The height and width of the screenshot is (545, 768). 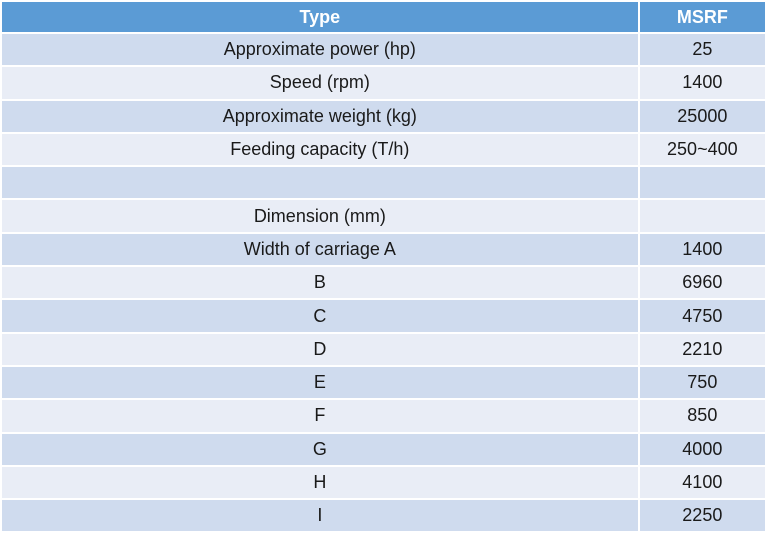 I want to click on row-label: Speed (rpm), so click(x=320, y=83).